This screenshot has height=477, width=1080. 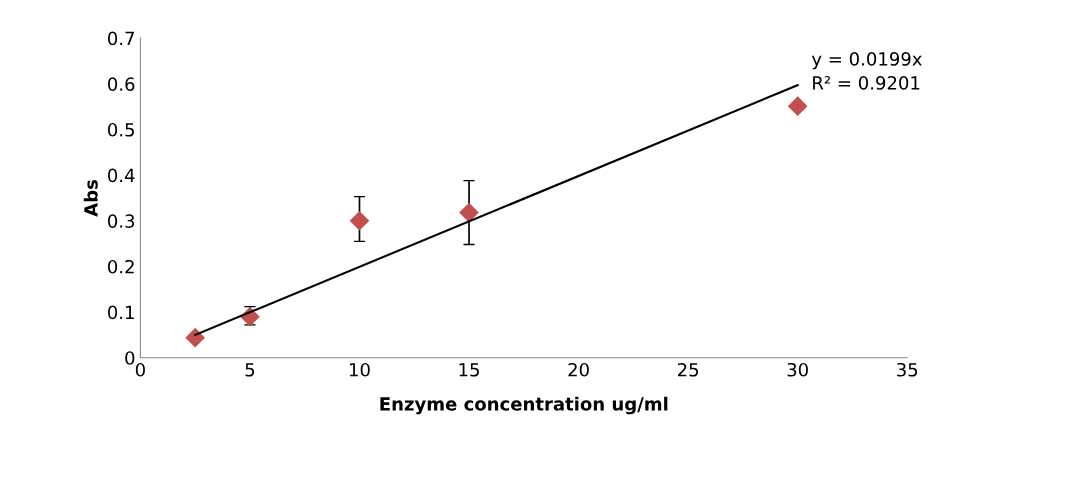 What do you see at coordinates (121, 266) in the screenshot?
I see `y-tick-label: 0.2` at bounding box center [121, 266].